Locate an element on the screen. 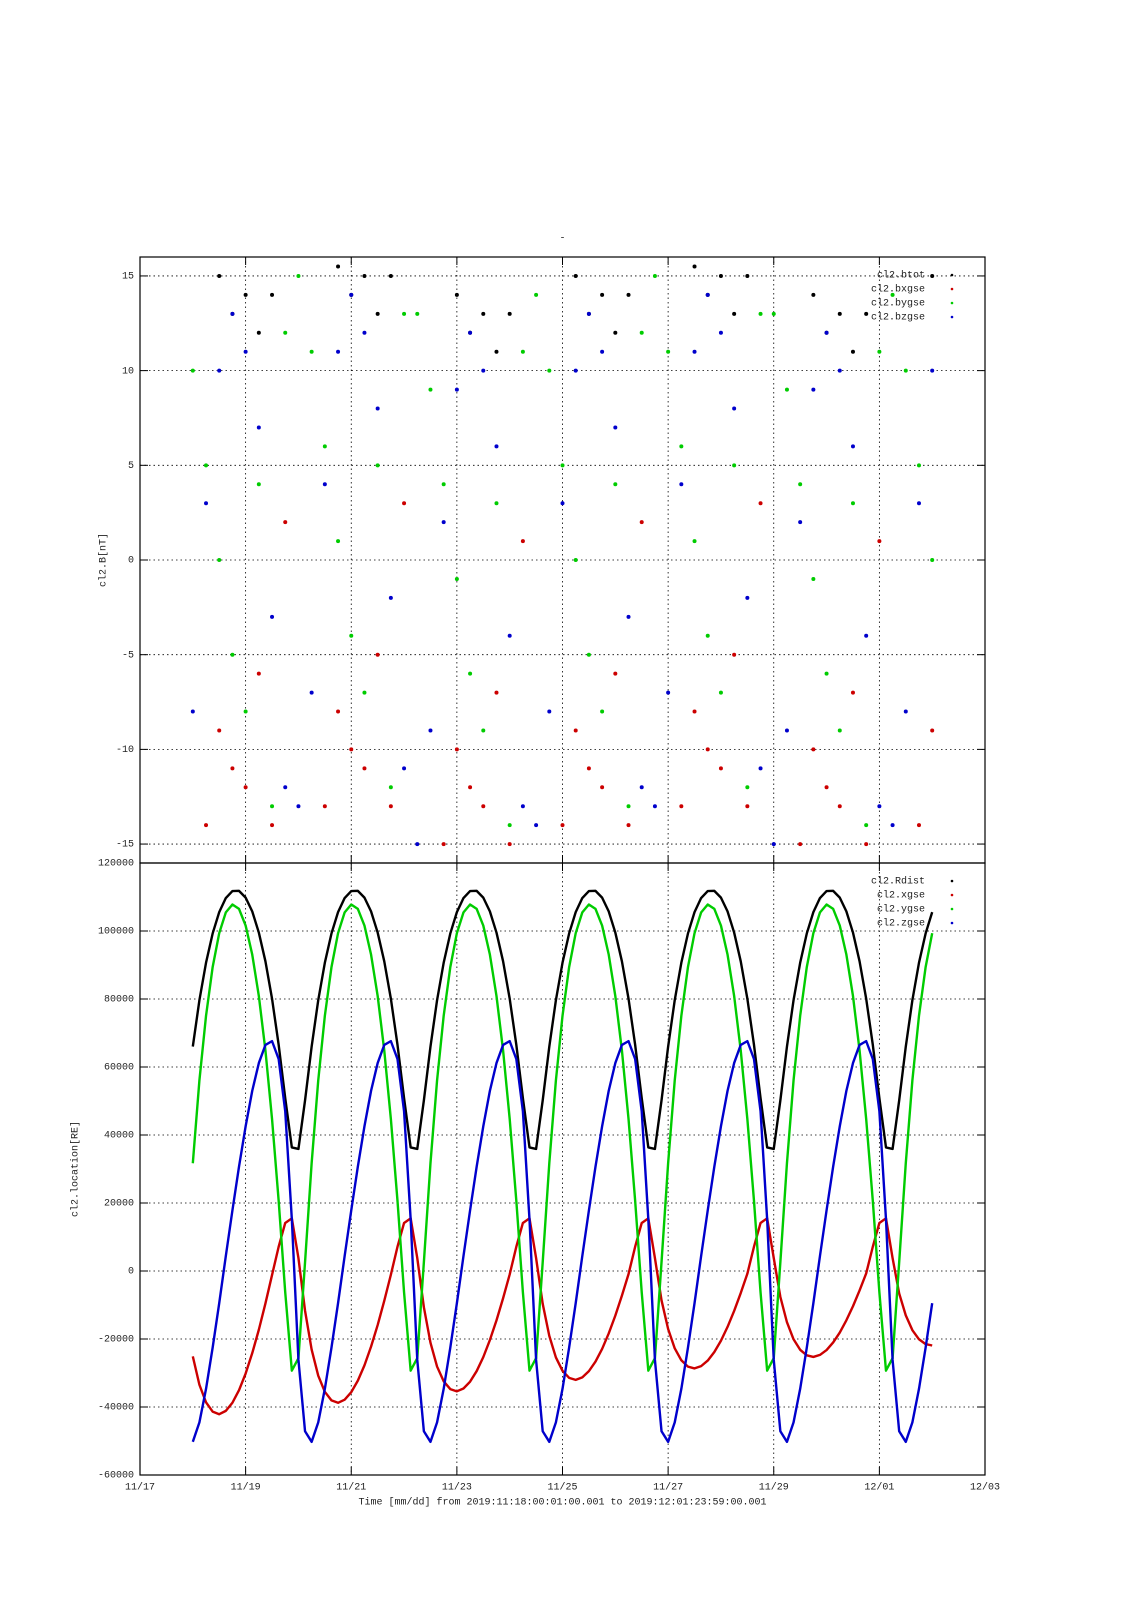  legend-label: cl2.ygse is located at coordinates (901, 910).